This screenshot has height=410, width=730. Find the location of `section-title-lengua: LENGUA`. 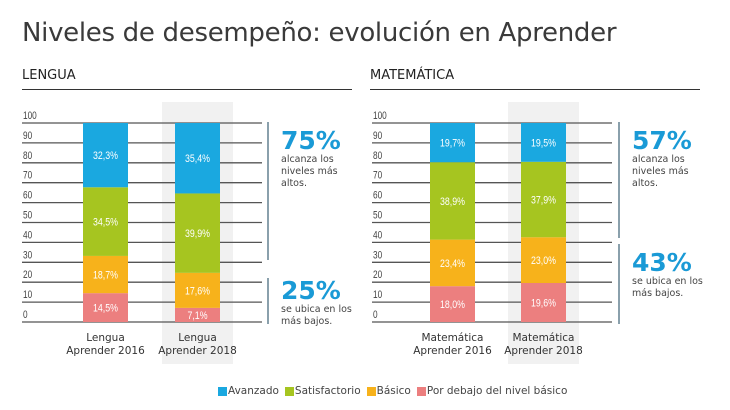

section-title-lengua: LENGUA is located at coordinates (49, 75).